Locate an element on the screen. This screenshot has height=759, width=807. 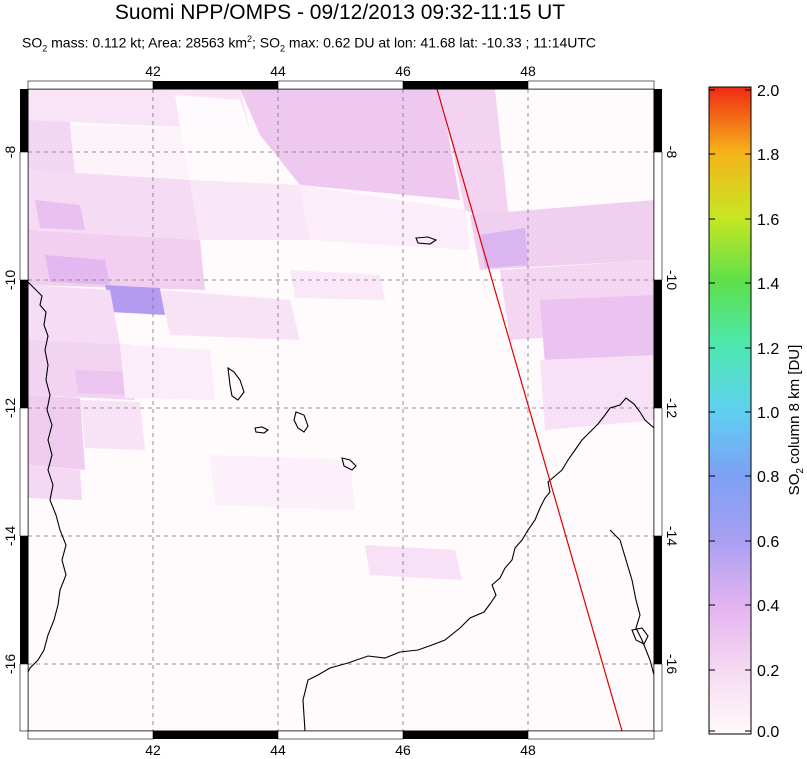
colorbar-ticks is located at coordinates (730, 410).